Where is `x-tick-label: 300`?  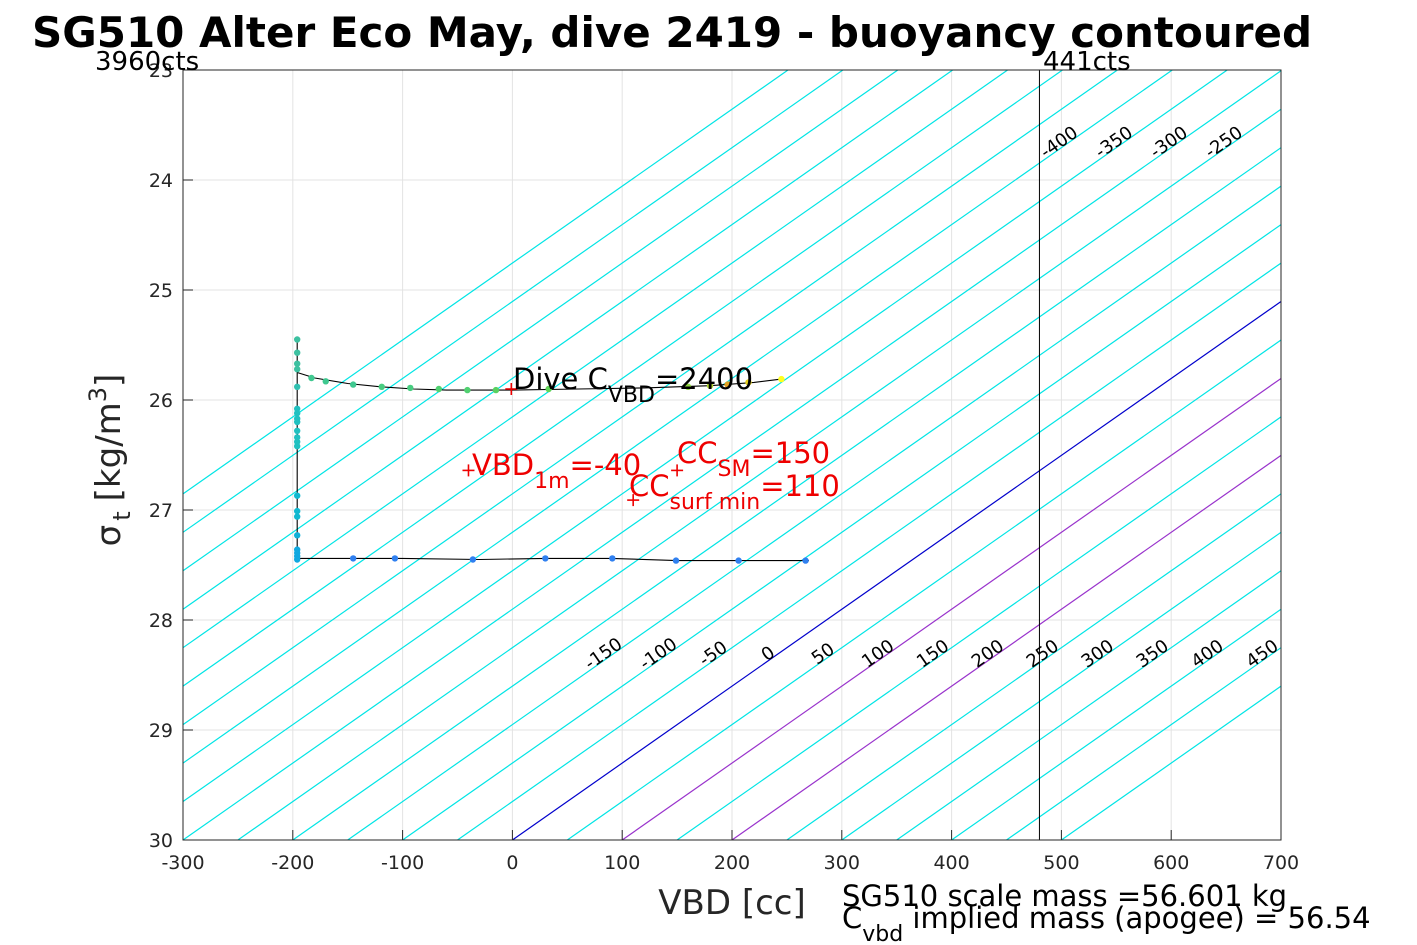
x-tick-label: 300 is located at coordinates (842, 863).